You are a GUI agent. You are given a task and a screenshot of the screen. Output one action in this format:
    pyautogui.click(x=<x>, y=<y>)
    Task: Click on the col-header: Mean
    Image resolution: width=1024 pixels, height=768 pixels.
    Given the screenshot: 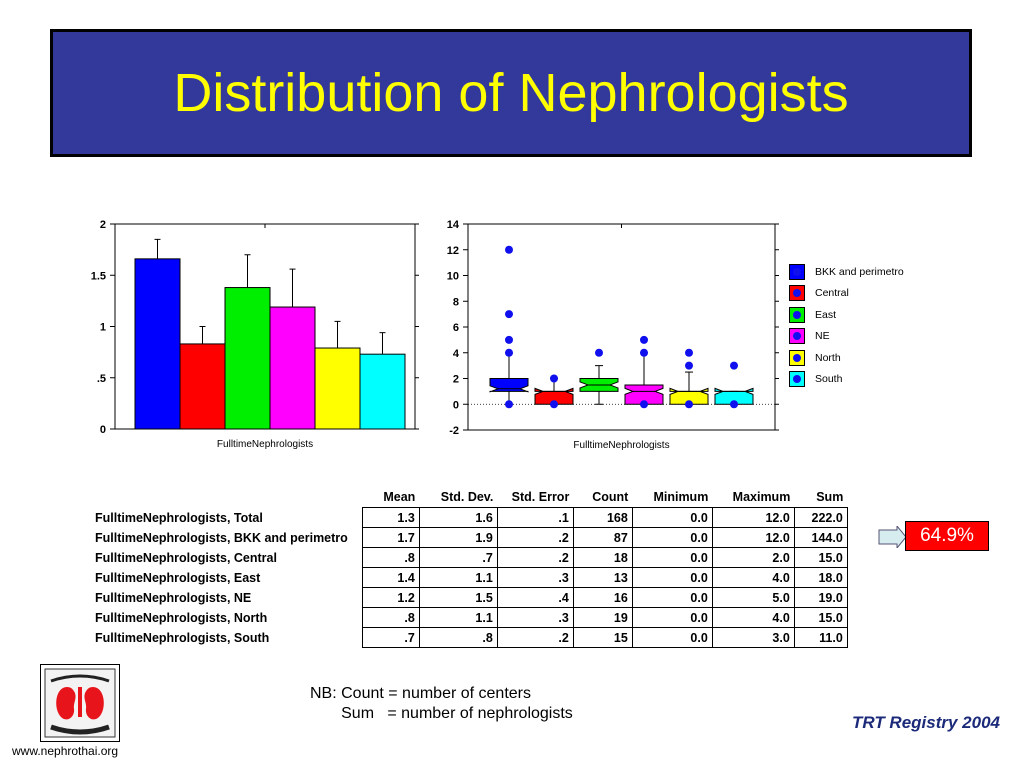 What is the action you would take?
    pyautogui.click(x=399, y=497)
    